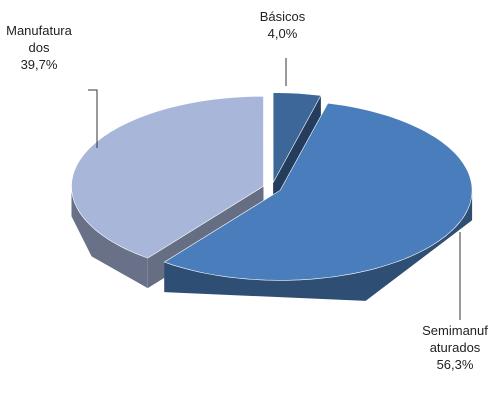 The width and height of the screenshot is (489, 402). What do you see at coordinates (282, 16) in the screenshot?
I see `category-label: Básicos` at bounding box center [282, 16].